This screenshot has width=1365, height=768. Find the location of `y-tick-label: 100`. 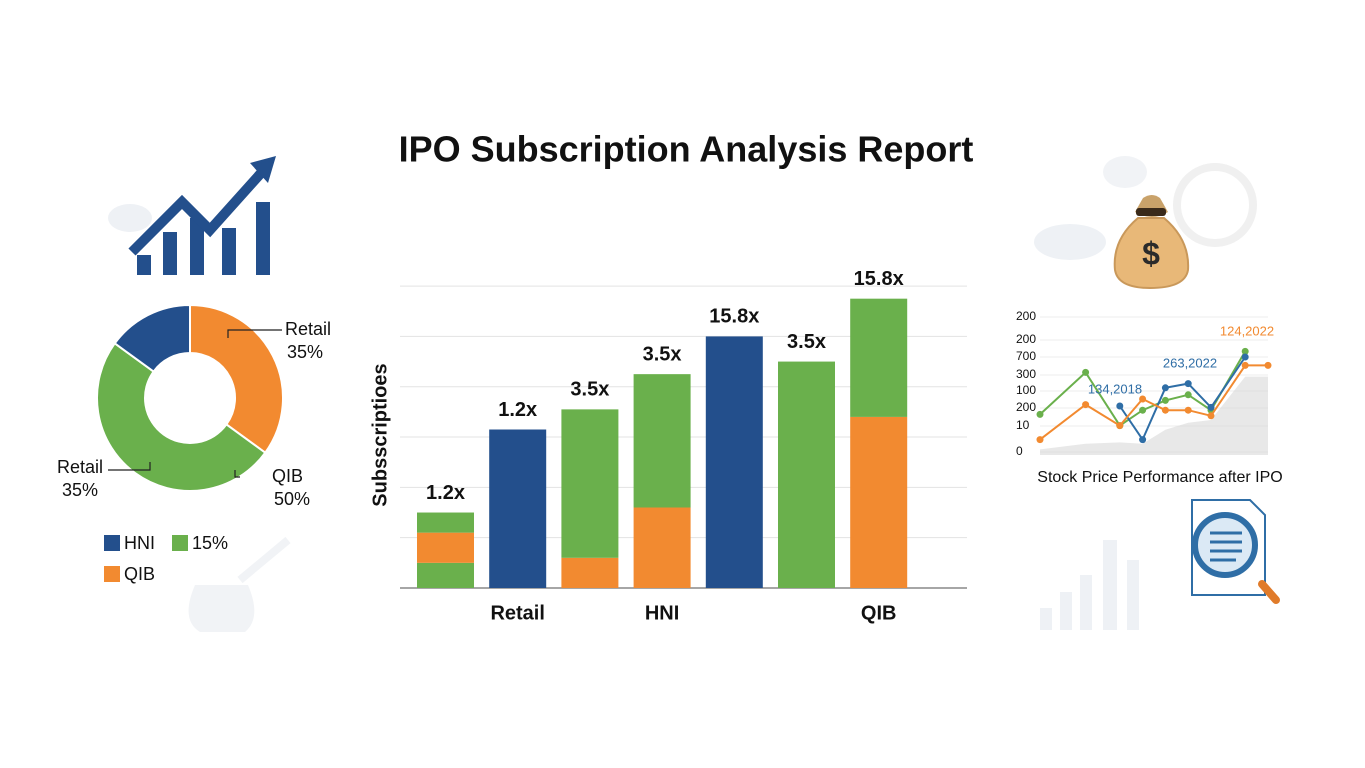

y-tick-label: 100 is located at coordinates (1026, 390).